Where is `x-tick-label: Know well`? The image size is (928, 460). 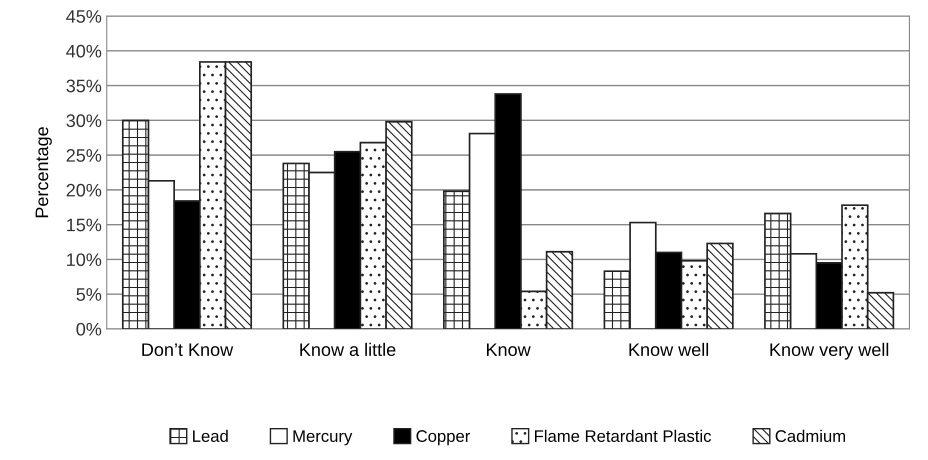
x-tick-label: Know well is located at coordinates (668, 349).